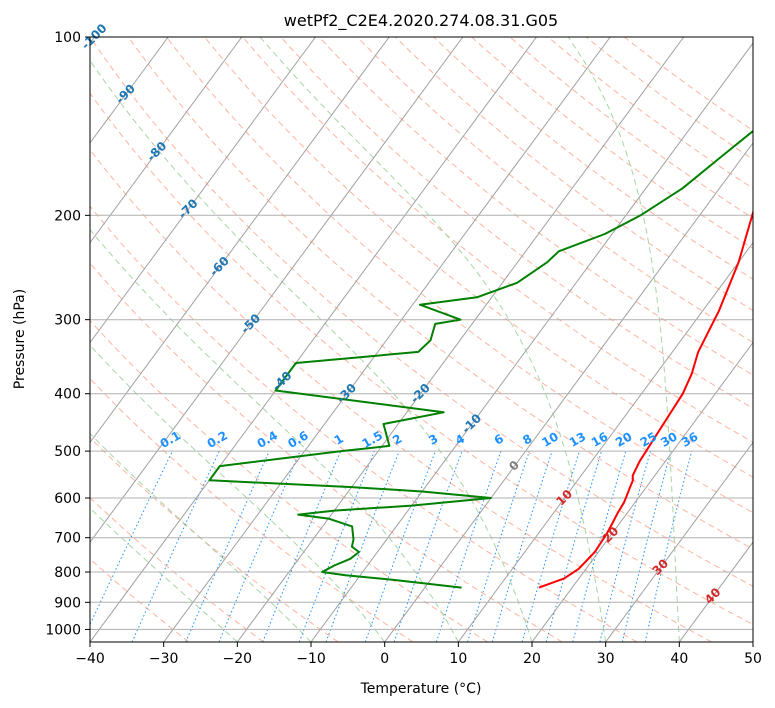 Image resolution: width=775 pixels, height=708 pixels. I want to click on y-tick-label: 800, so click(67, 573).